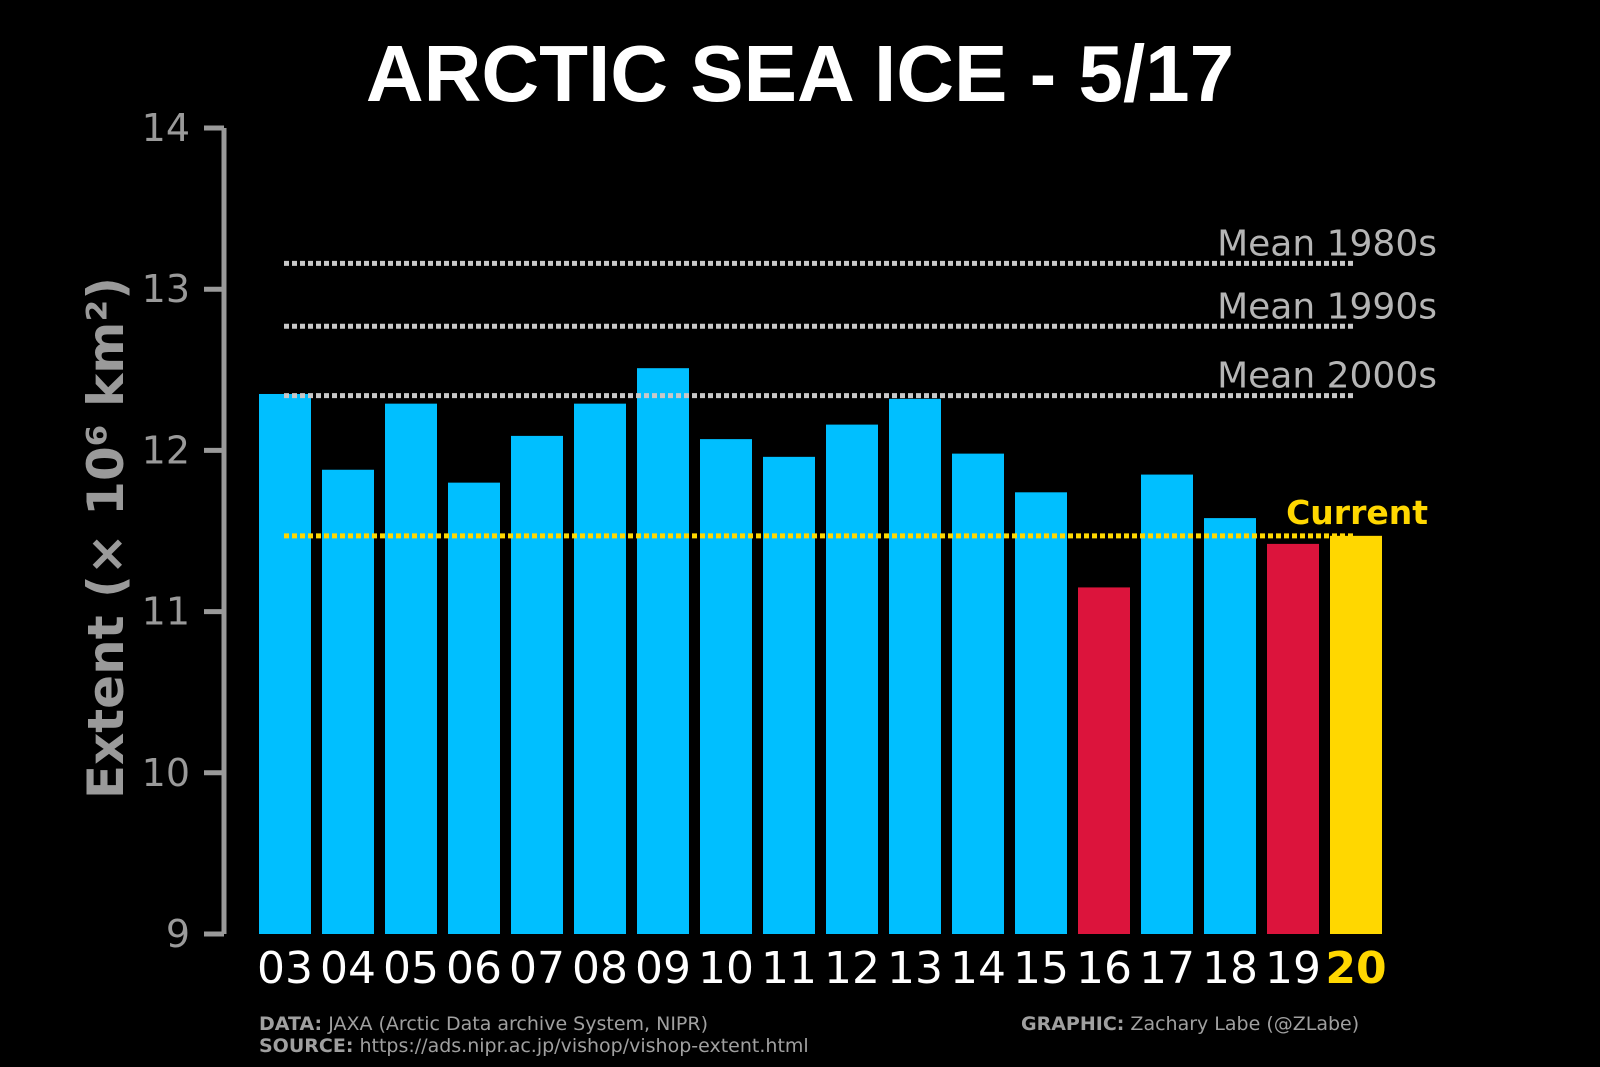 The height and width of the screenshot is (1067, 1600). I want to click on x-tick-label-18: 18, so click(1230, 968).